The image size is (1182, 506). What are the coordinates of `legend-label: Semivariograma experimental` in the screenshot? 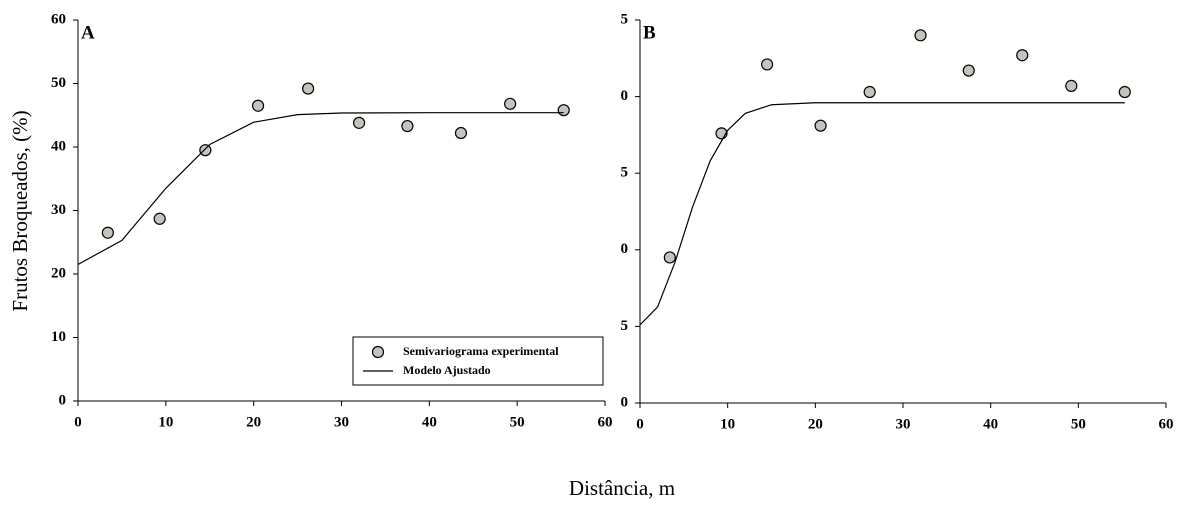 It's located at (481, 351).